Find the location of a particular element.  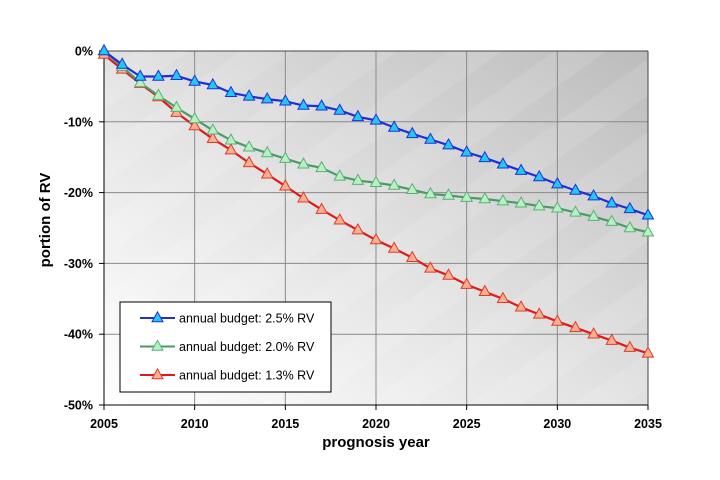

legend-entry: annual budget: 2.5% RV is located at coordinates (227, 318).